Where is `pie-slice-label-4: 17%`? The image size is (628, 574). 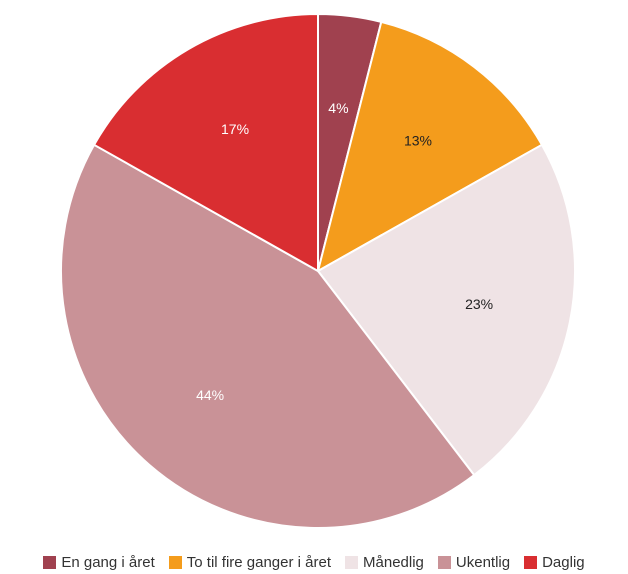
pie-slice-label-4: 17% is located at coordinates (235, 129).